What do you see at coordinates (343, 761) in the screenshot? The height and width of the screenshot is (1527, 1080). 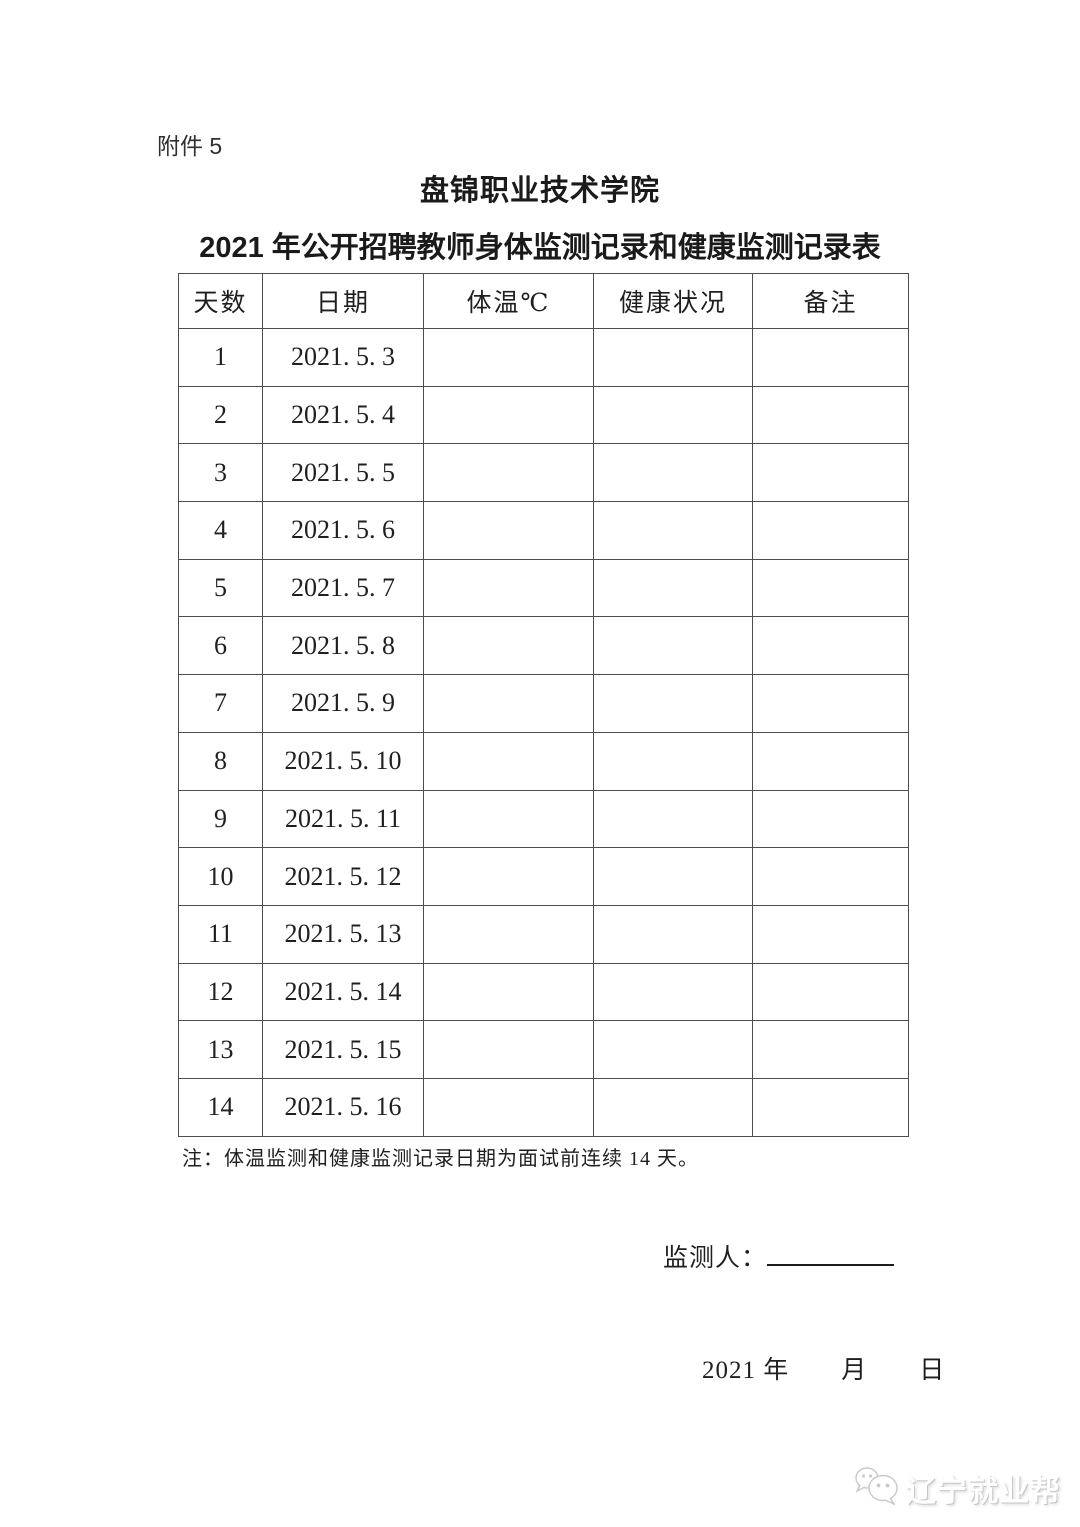 I see `date-cell: 2021. 5. 10` at bounding box center [343, 761].